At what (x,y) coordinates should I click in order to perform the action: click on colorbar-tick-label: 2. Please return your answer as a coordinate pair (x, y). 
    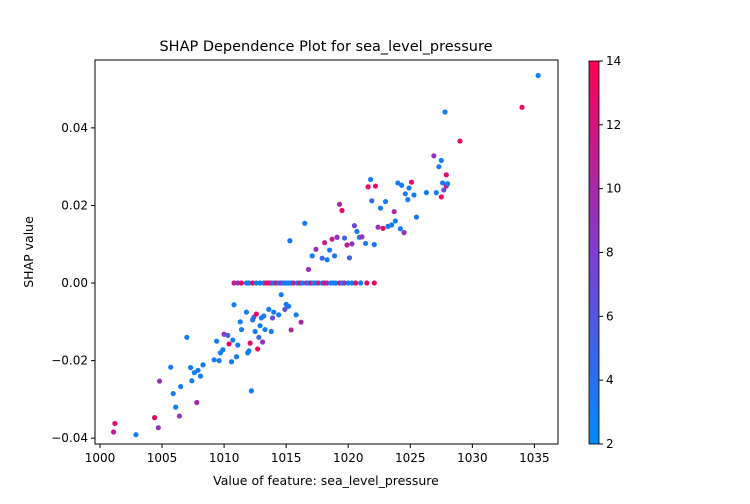
    Looking at the image, I should click on (610, 444).